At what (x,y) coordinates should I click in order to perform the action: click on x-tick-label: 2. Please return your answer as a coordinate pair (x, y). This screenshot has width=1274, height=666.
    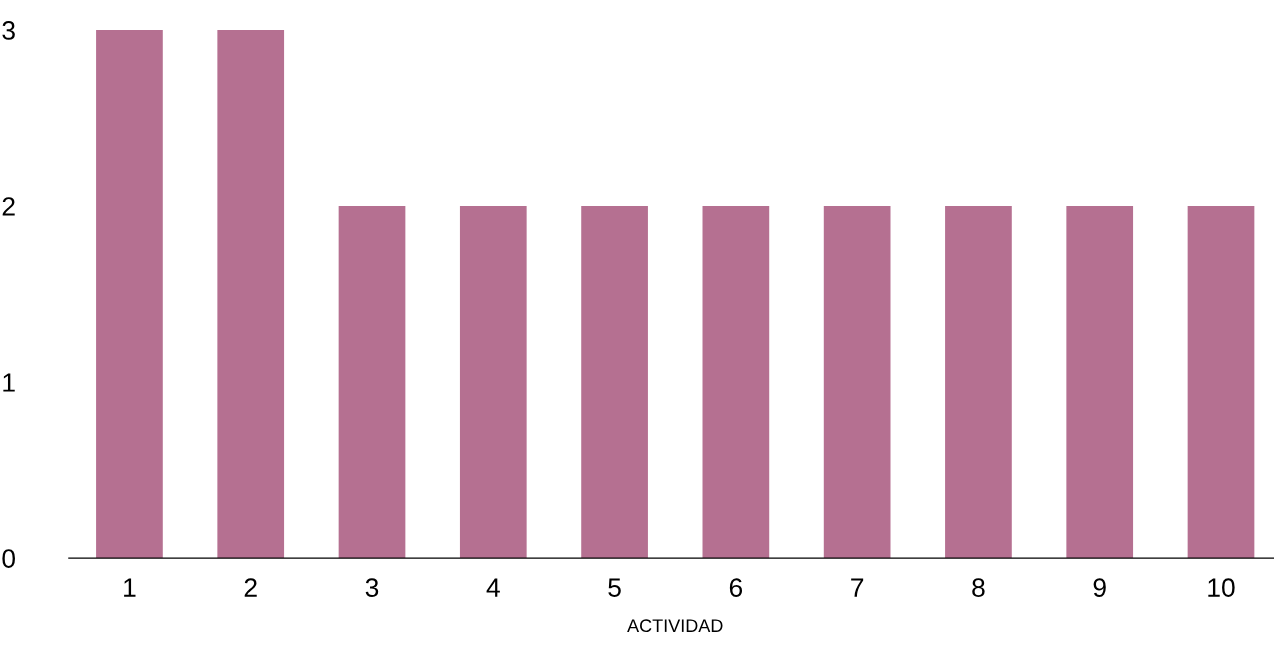
    Looking at the image, I should click on (250, 587).